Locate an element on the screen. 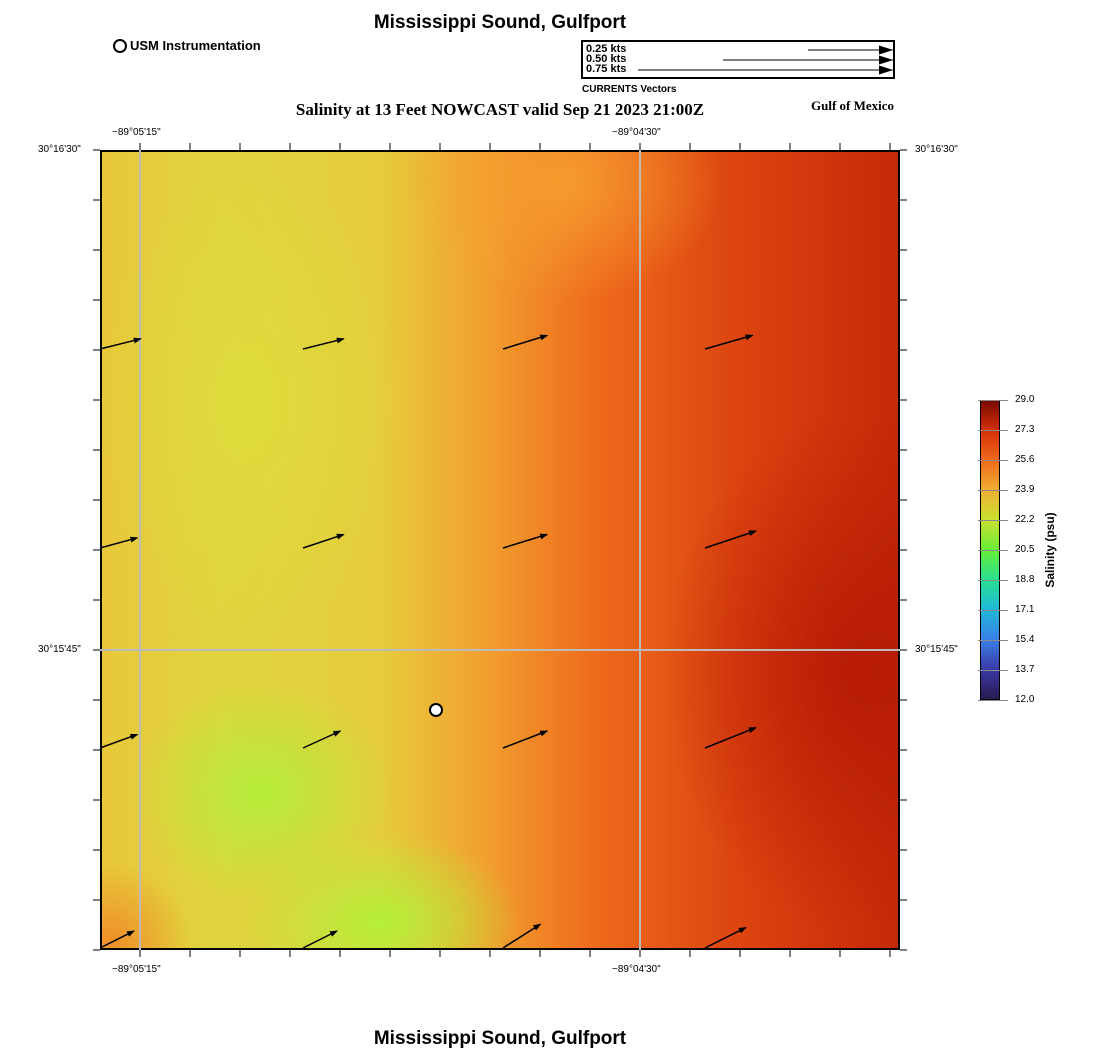 This screenshot has height=1050, width=1100. colorbar-label: Salinity (psu) is located at coordinates (1050, 550).